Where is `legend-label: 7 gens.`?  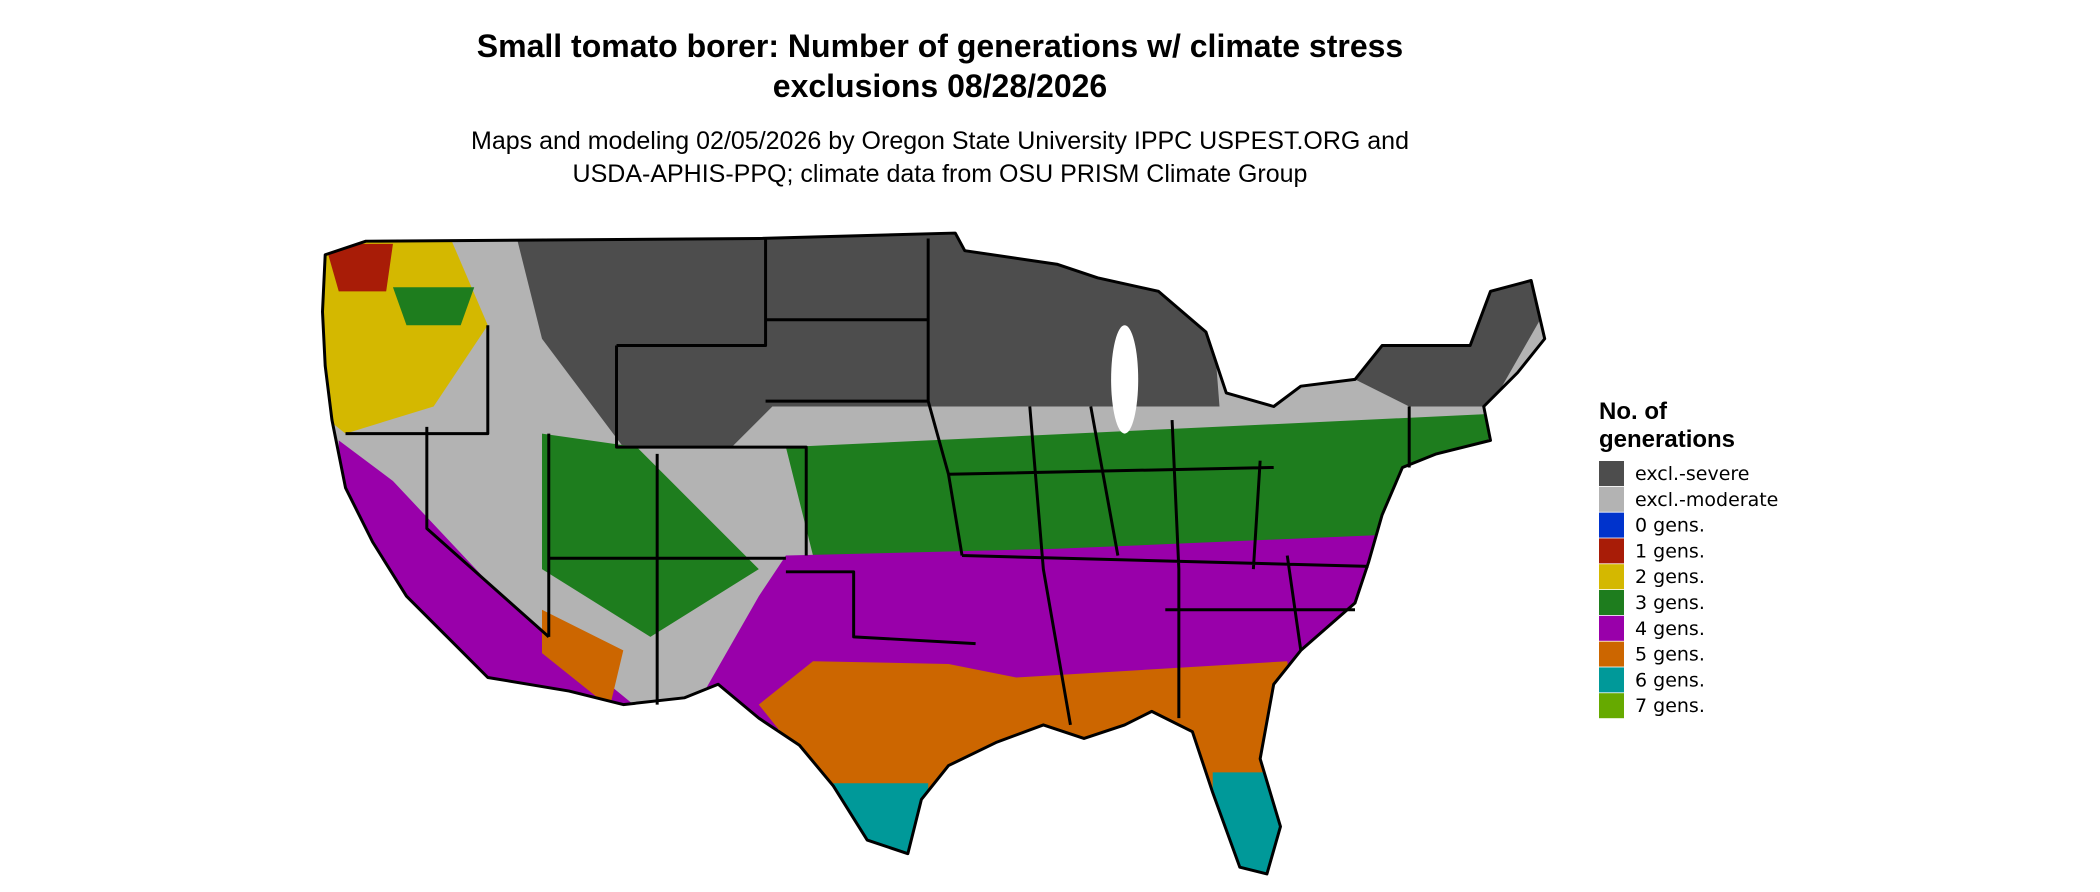 legend-label: 7 gens. is located at coordinates (1670, 706).